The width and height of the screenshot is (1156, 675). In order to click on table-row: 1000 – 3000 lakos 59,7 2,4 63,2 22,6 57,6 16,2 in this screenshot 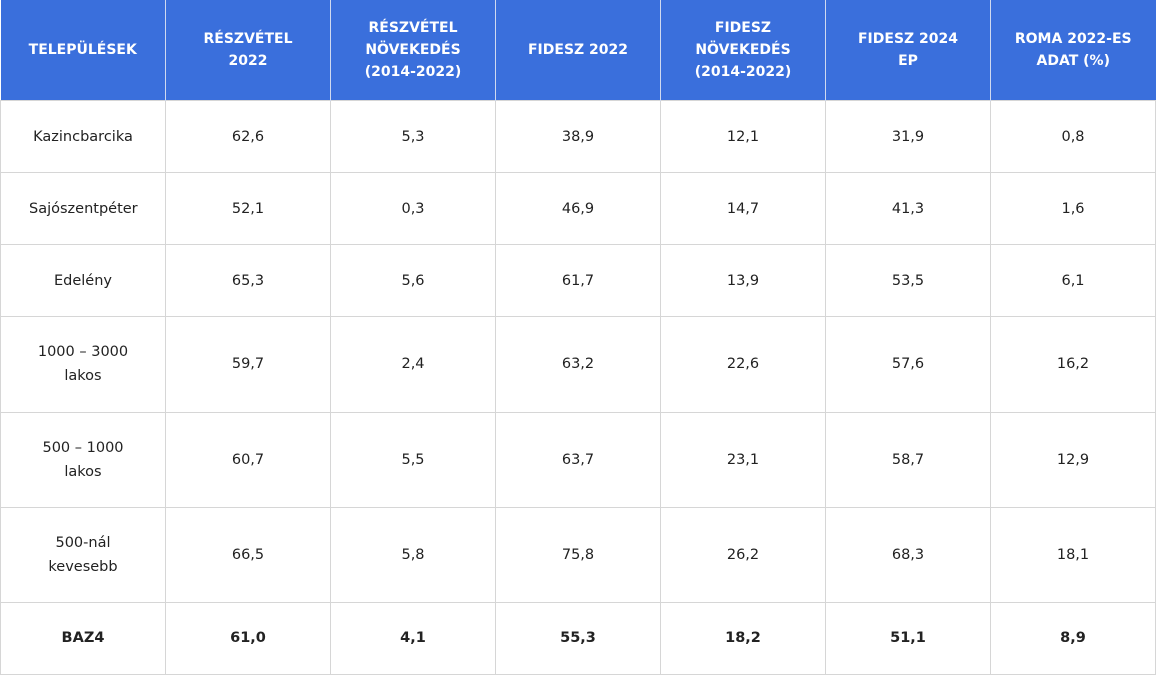, I will do `click(578, 364)`.